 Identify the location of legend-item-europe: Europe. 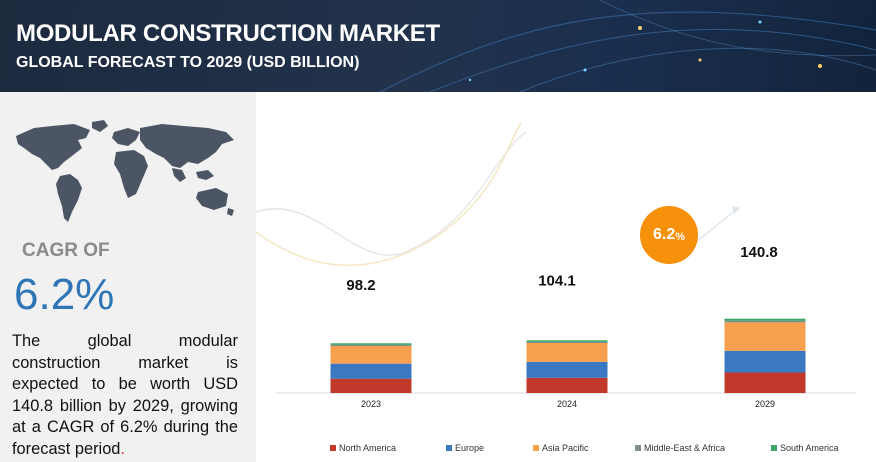
(465, 448).